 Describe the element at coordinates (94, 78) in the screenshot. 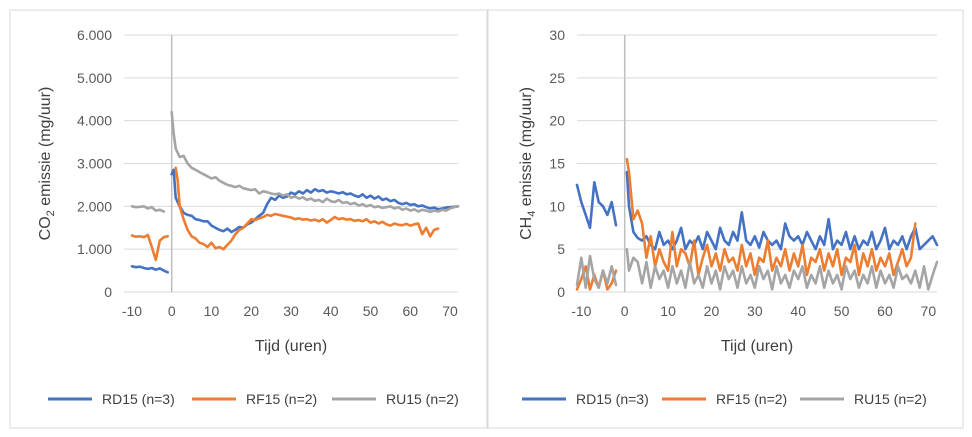

I see `co2-y-tick-label: 5.000` at that location.